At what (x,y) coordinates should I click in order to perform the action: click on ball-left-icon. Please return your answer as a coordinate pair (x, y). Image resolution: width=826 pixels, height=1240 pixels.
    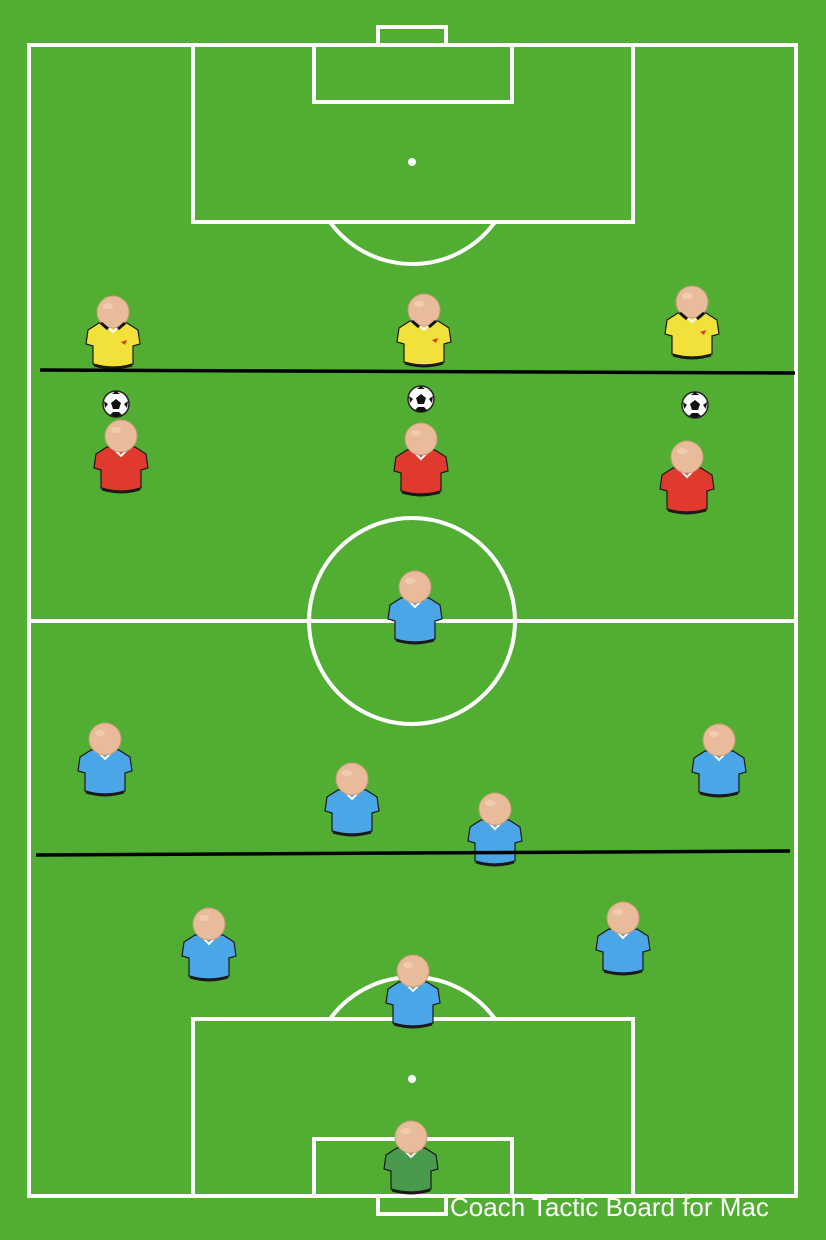
    Looking at the image, I should click on (116, 404).